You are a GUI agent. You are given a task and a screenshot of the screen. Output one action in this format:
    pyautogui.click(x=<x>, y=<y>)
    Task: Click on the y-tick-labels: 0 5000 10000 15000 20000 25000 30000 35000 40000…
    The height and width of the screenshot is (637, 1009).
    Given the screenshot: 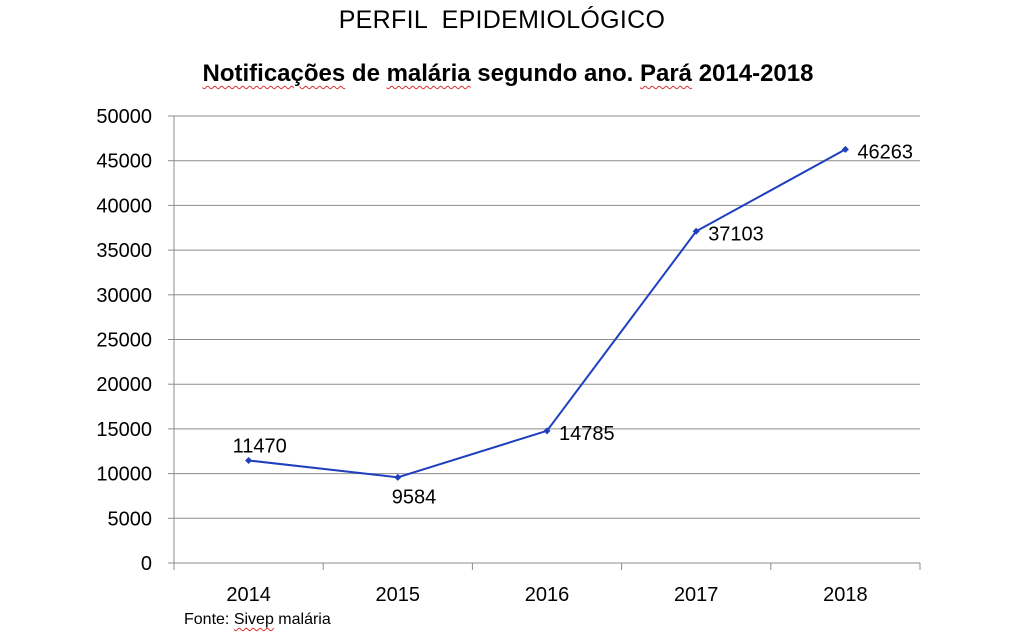 What is the action you would take?
    pyautogui.click(x=124, y=340)
    